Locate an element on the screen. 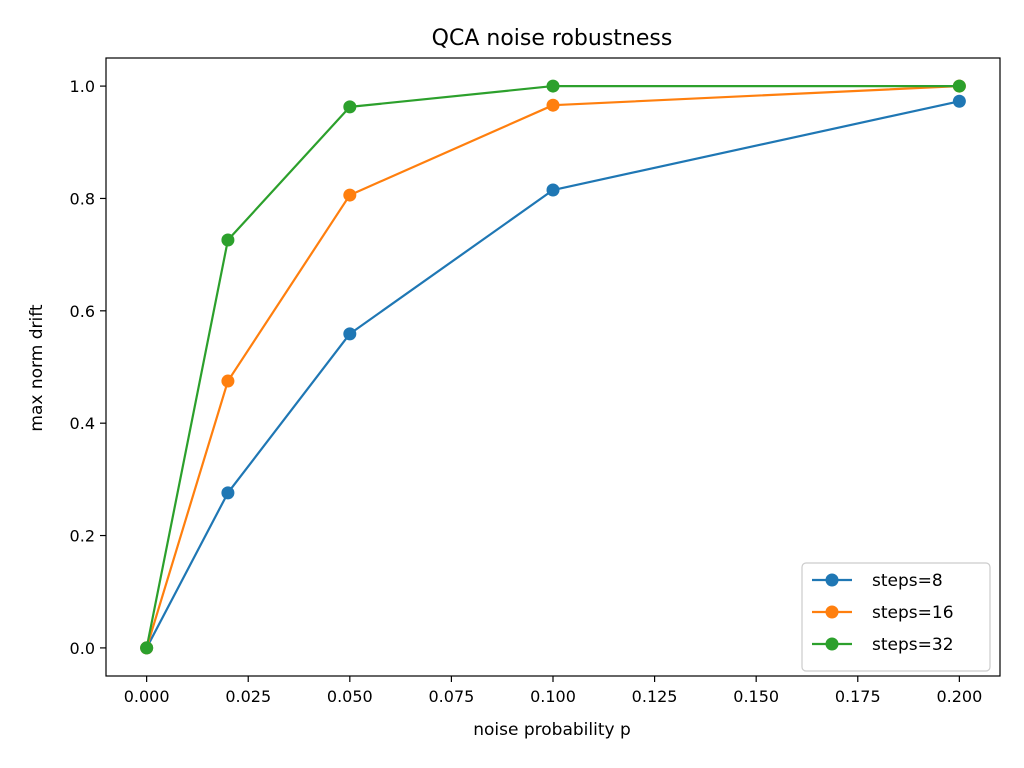 Image resolution: width=1024 pixels, height=768 pixels. x-tick-label: 0.125 is located at coordinates (655, 696).